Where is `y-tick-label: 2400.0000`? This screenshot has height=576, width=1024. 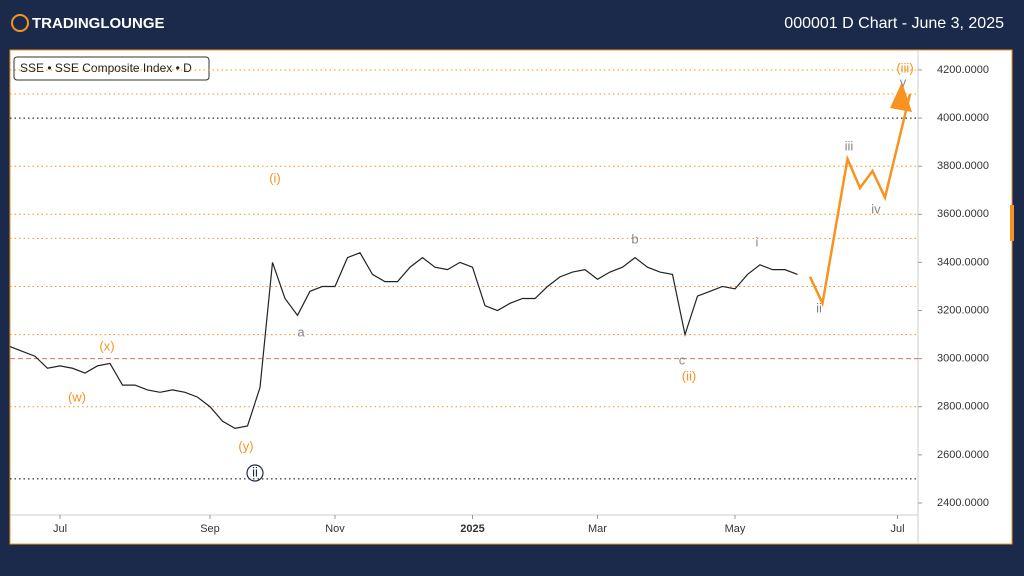 y-tick-label: 2400.0000 is located at coordinates (963, 503).